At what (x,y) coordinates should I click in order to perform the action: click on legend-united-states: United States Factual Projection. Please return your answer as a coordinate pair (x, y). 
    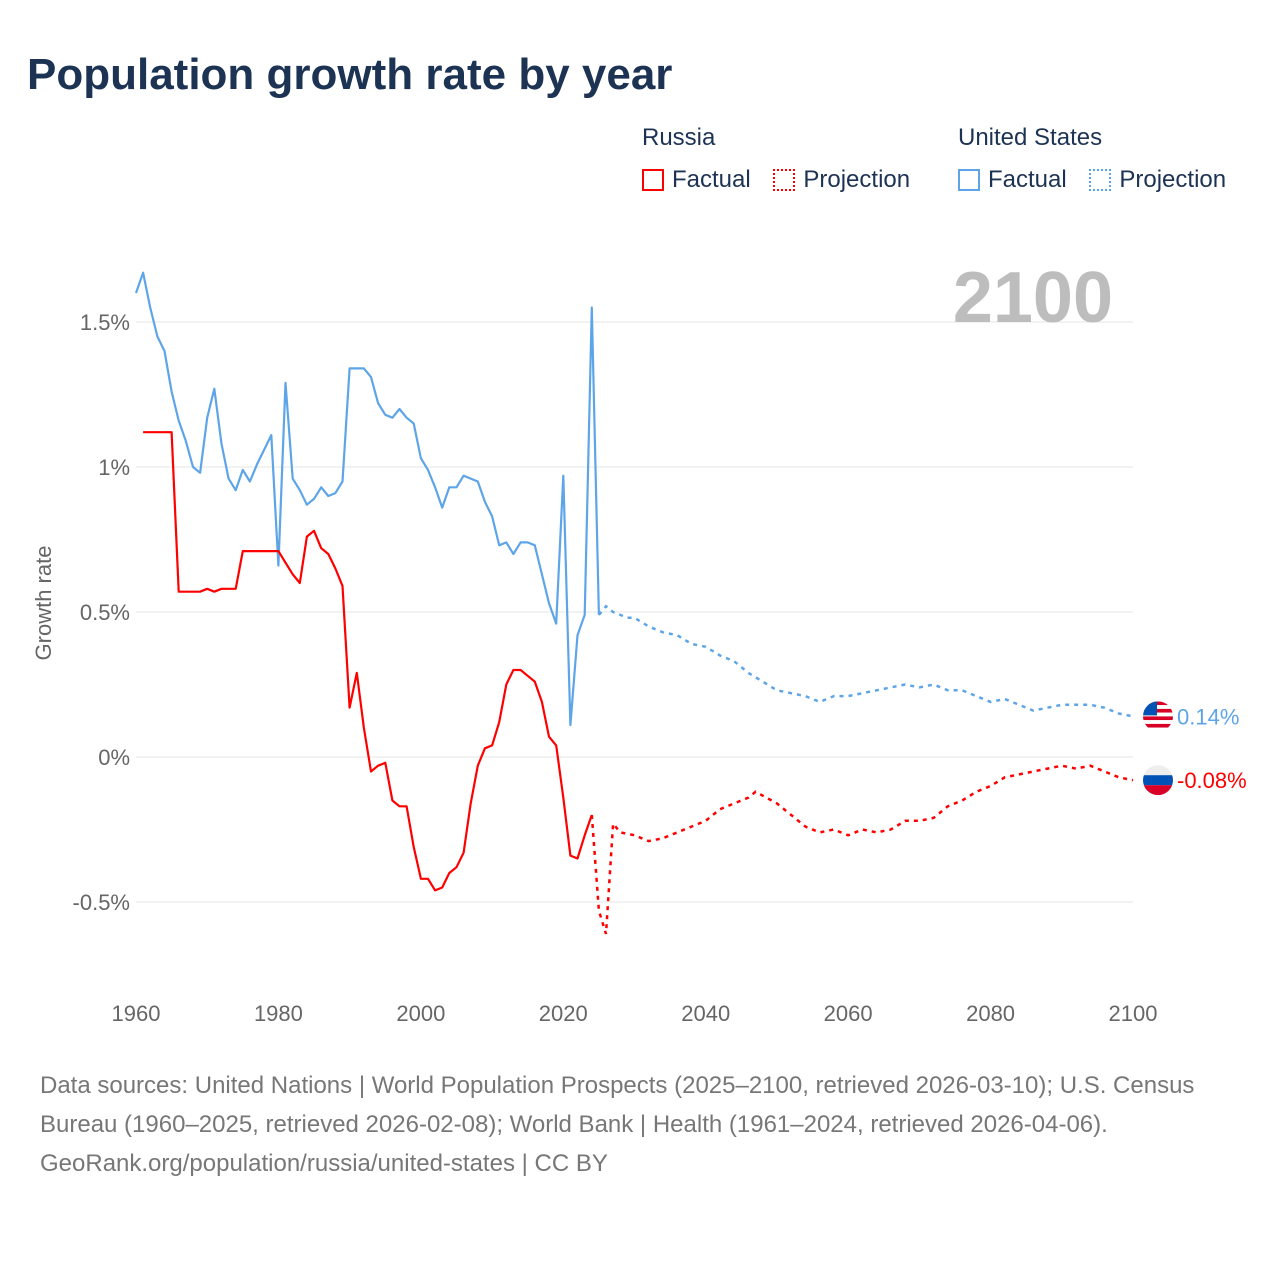
    Looking at the image, I should click on (1100, 161).